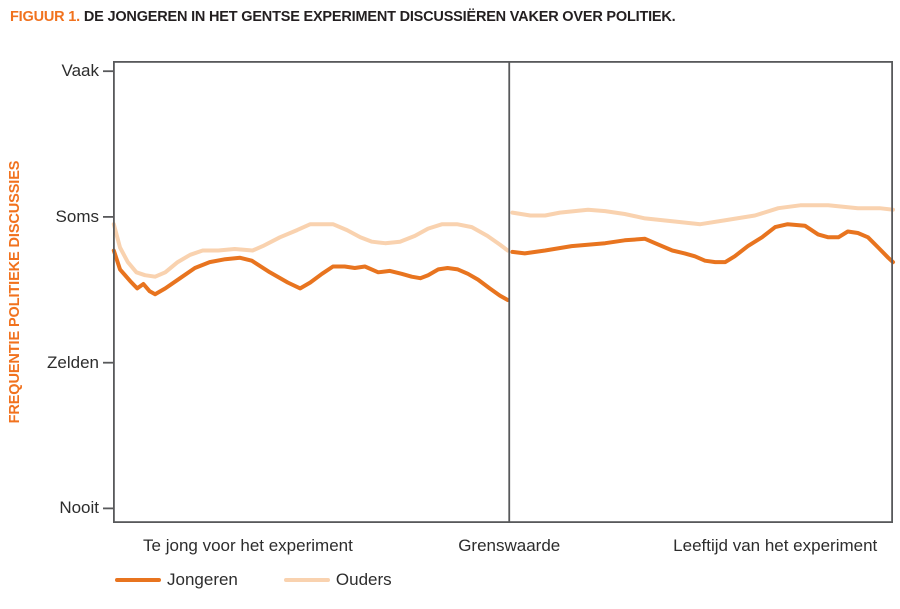  Describe the element at coordinates (45, 17) in the screenshot. I see `figure-number-label: FIGUUR 1.` at that location.